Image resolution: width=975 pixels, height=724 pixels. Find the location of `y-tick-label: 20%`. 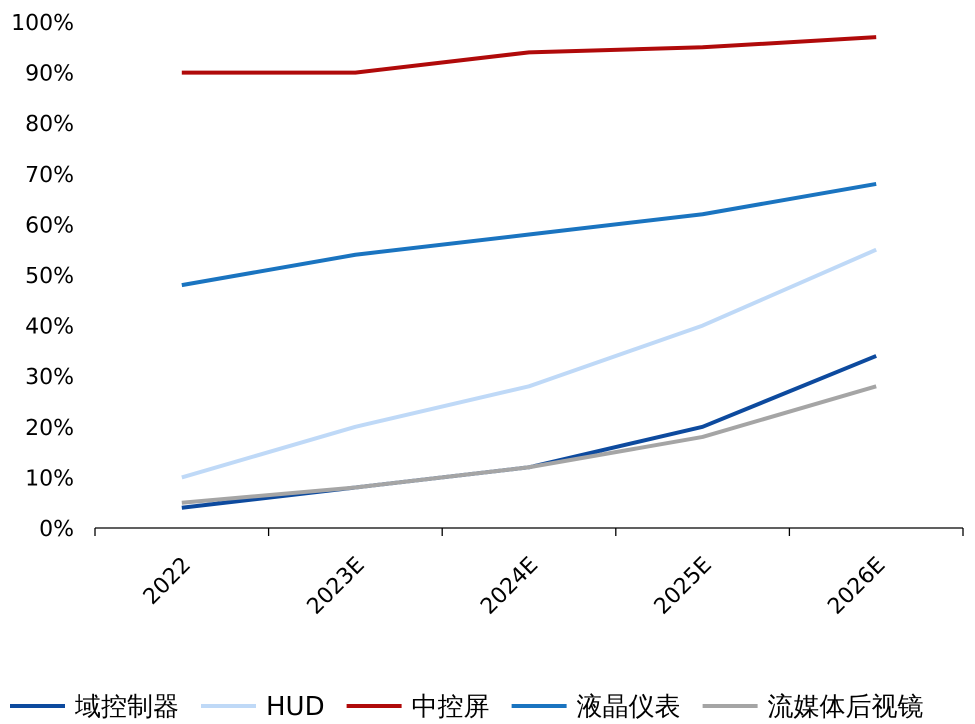

y-tick-label: 20% is located at coordinates (49, 428).